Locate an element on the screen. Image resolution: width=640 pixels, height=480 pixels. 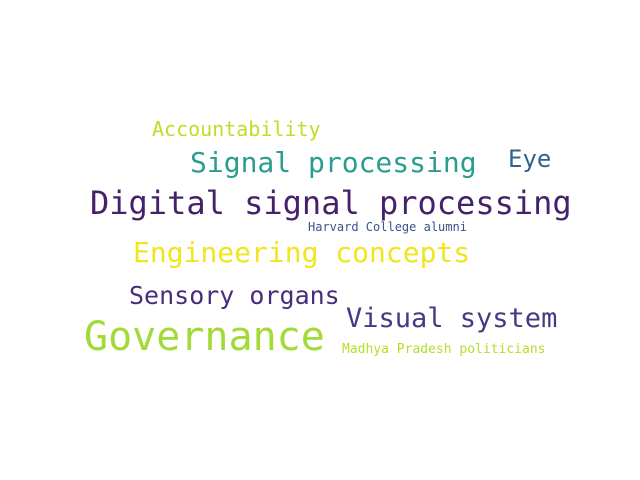
word-accountability: Accountability is located at coordinates (236, 129).